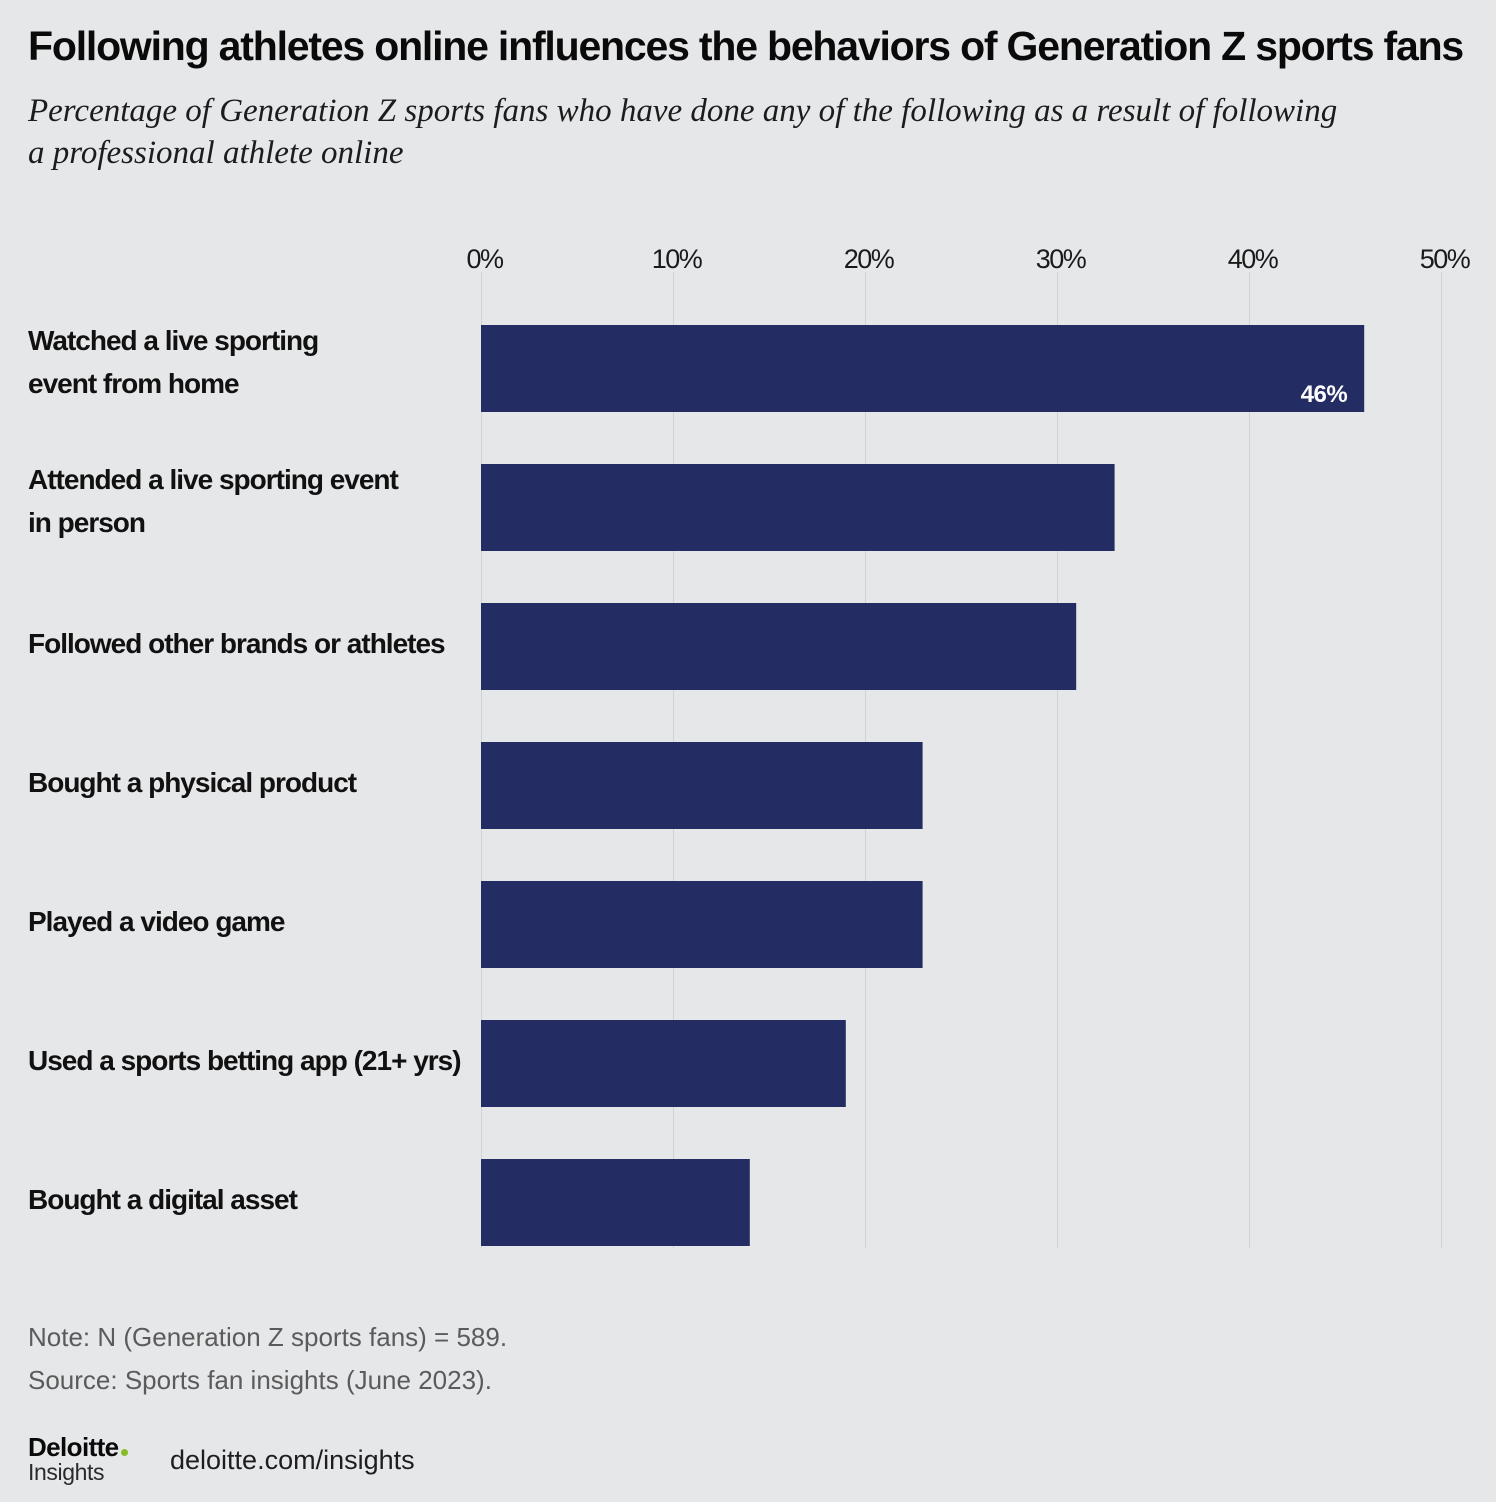 This screenshot has width=1496, height=1502. What do you see at coordinates (1445, 259) in the screenshot?
I see `x-tick-label: 50%` at bounding box center [1445, 259].